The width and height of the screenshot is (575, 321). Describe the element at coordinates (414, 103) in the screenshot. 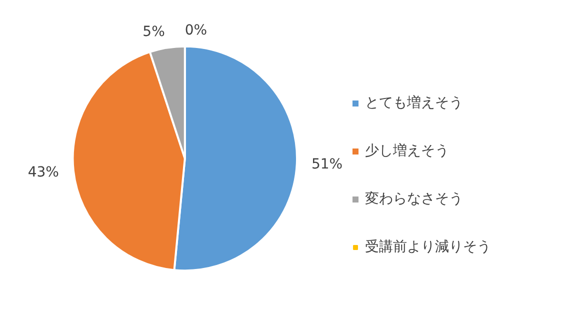

I see `legend-label: とても増えそう` at that location.